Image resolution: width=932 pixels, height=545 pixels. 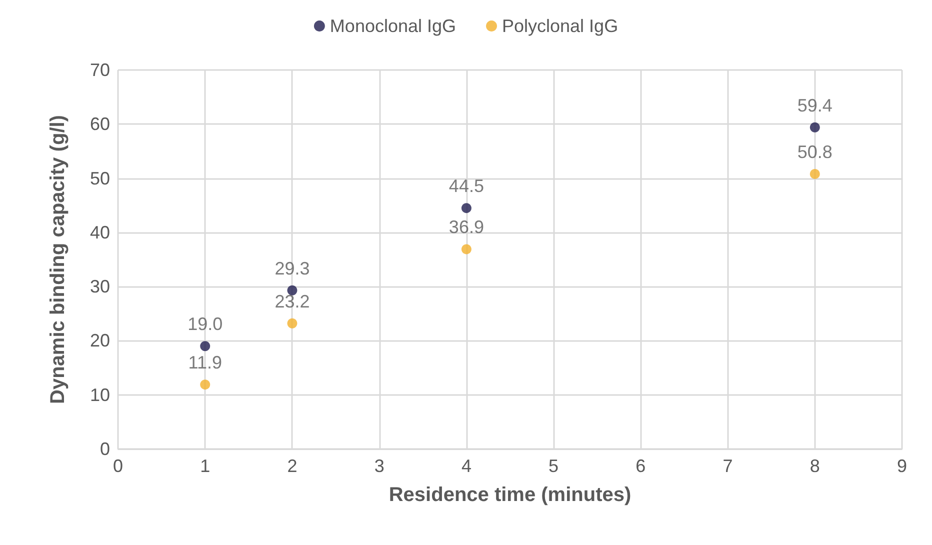 What do you see at coordinates (814, 105) in the screenshot?
I see `data-label: 59.4` at bounding box center [814, 105].